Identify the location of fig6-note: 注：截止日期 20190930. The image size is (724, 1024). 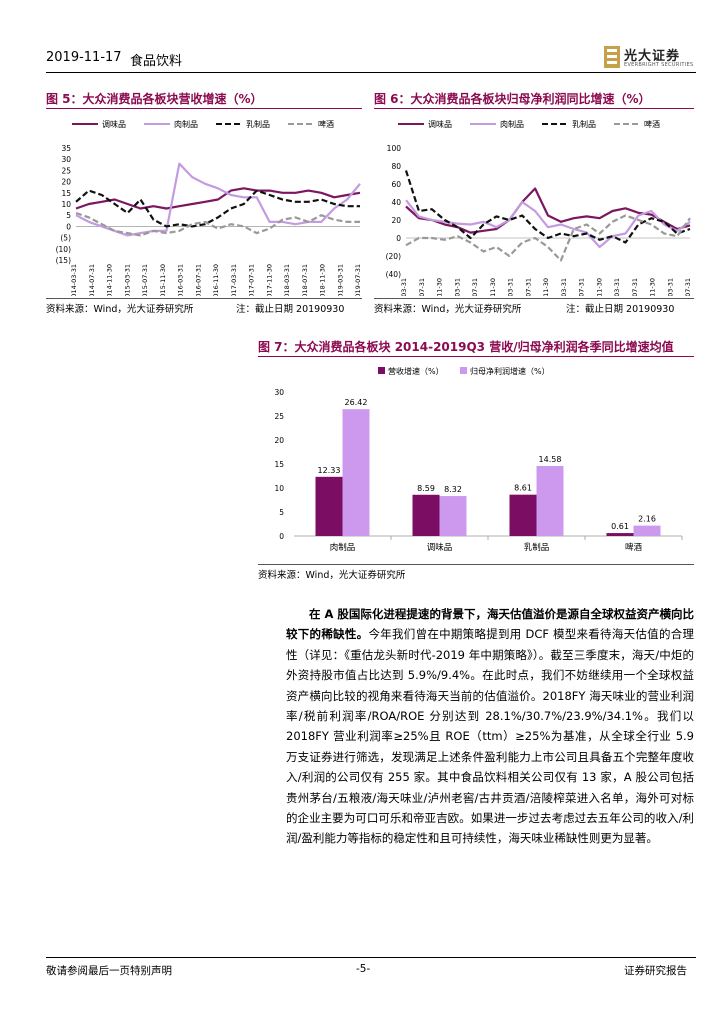
(620, 309).